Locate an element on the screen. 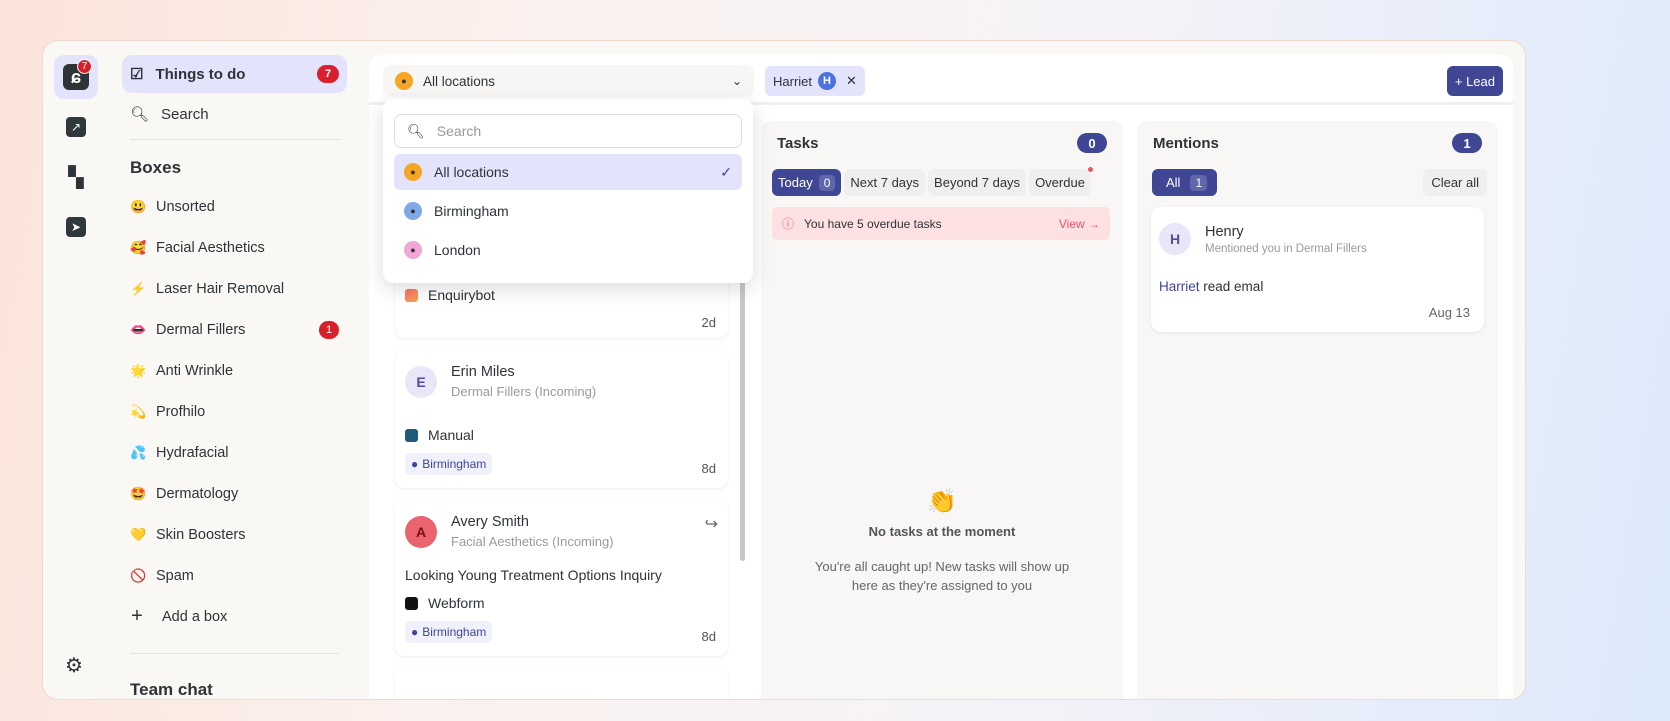 This screenshot has height=721, width=1670. nav-label: Search is located at coordinates (185, 114).